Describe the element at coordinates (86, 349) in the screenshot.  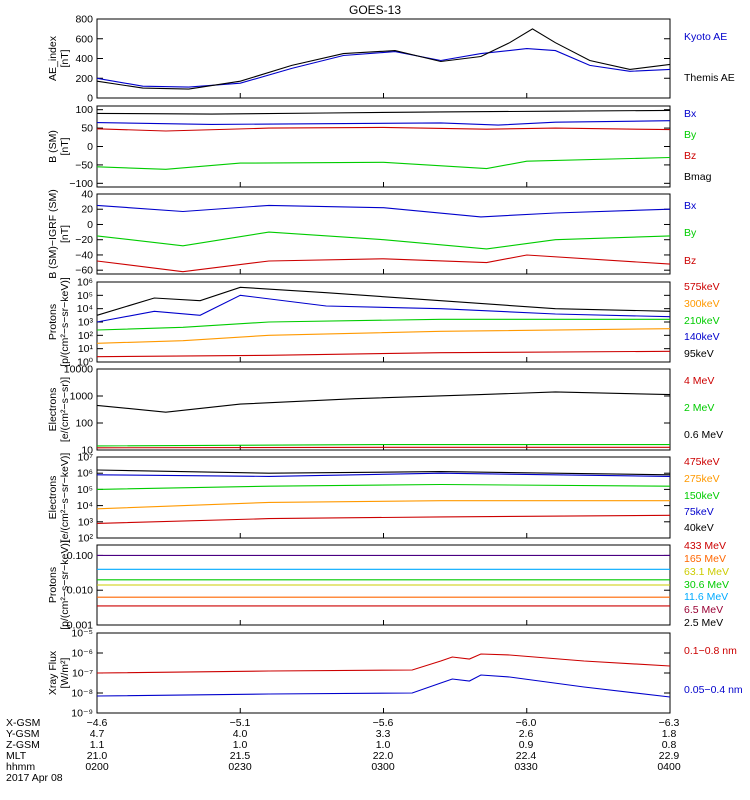
I see `y-tick-label: 10¹` at that location.